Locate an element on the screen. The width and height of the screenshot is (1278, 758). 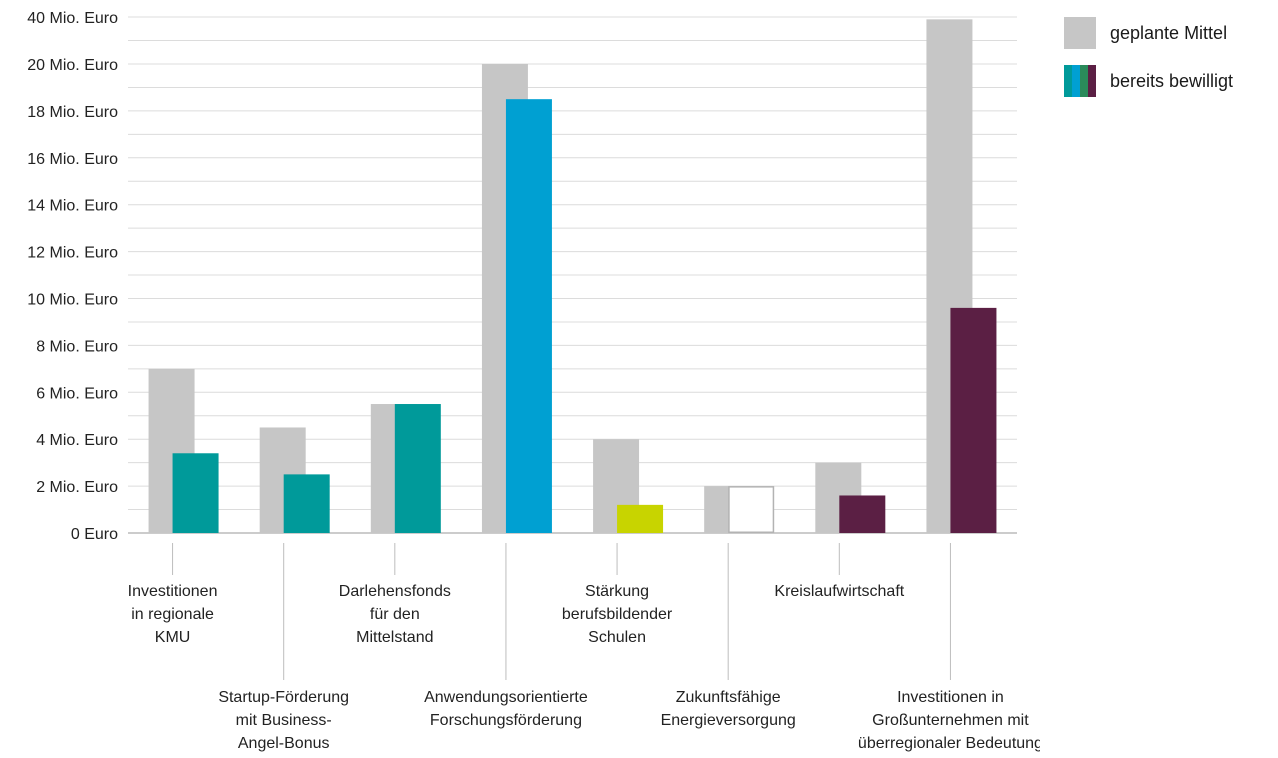
y-tick-label: 16 Mio. Euro is located at coordinates (72, 159).